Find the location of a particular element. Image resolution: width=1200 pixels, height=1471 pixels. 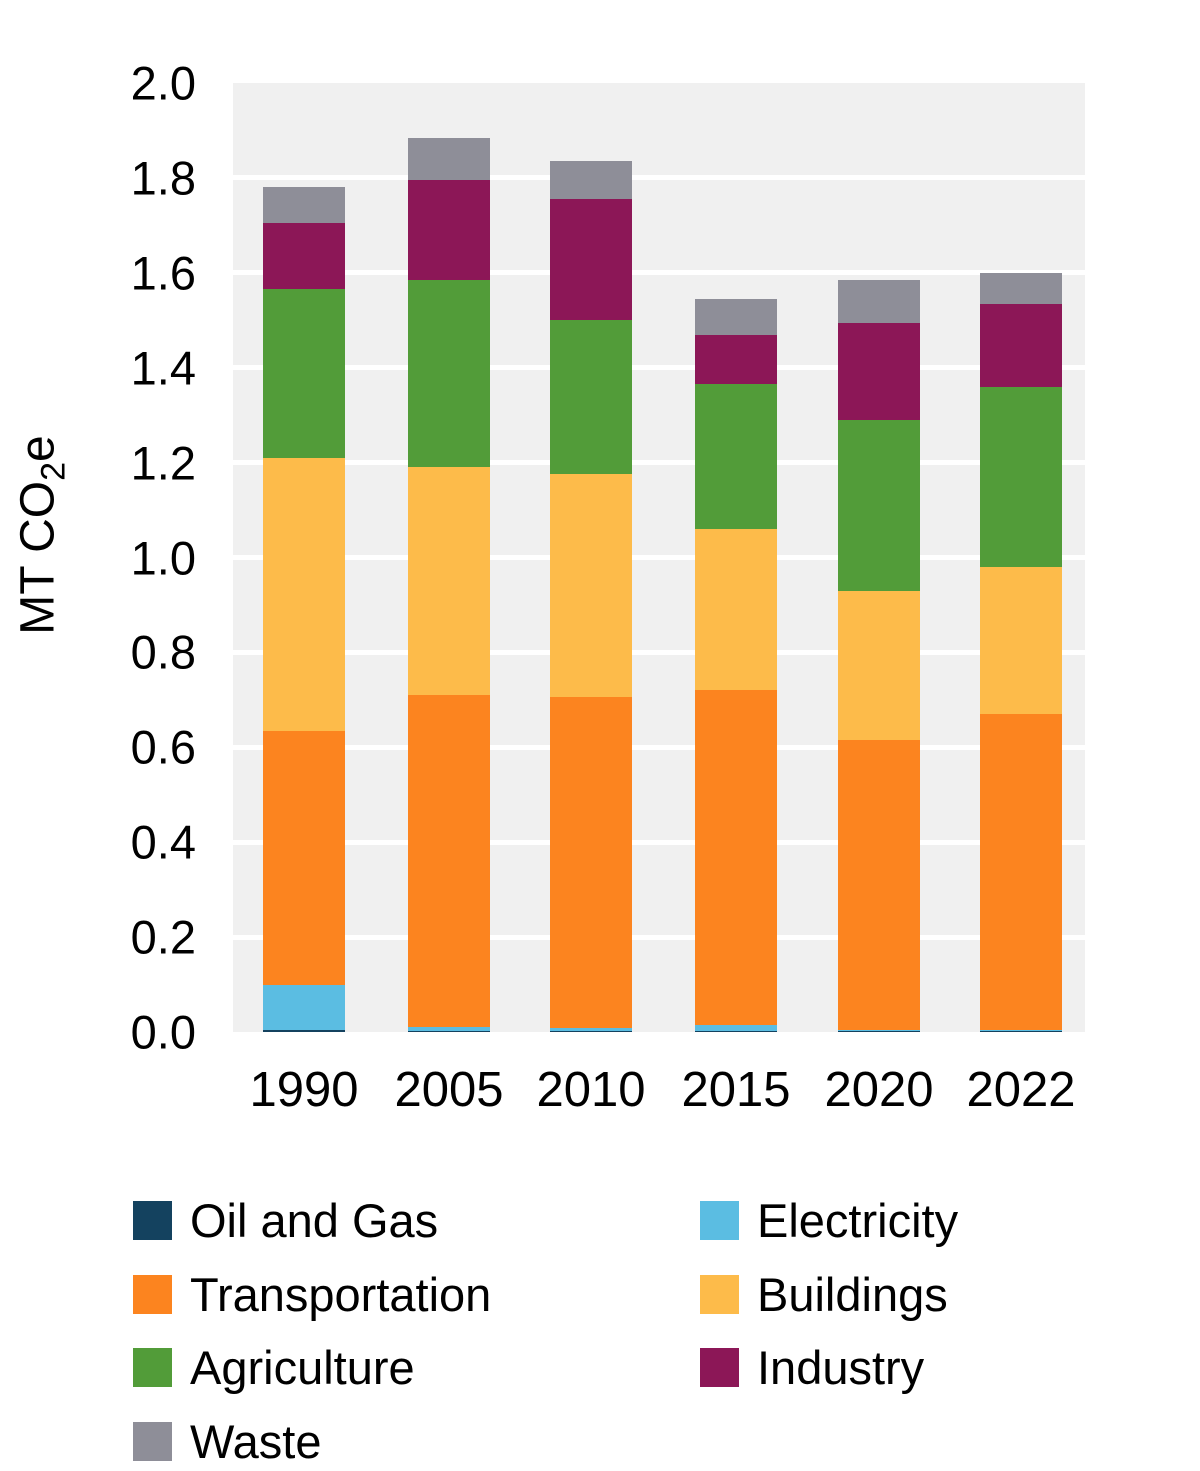

legend-item-transportation: Transportation is located at coordinates (312, 1294).